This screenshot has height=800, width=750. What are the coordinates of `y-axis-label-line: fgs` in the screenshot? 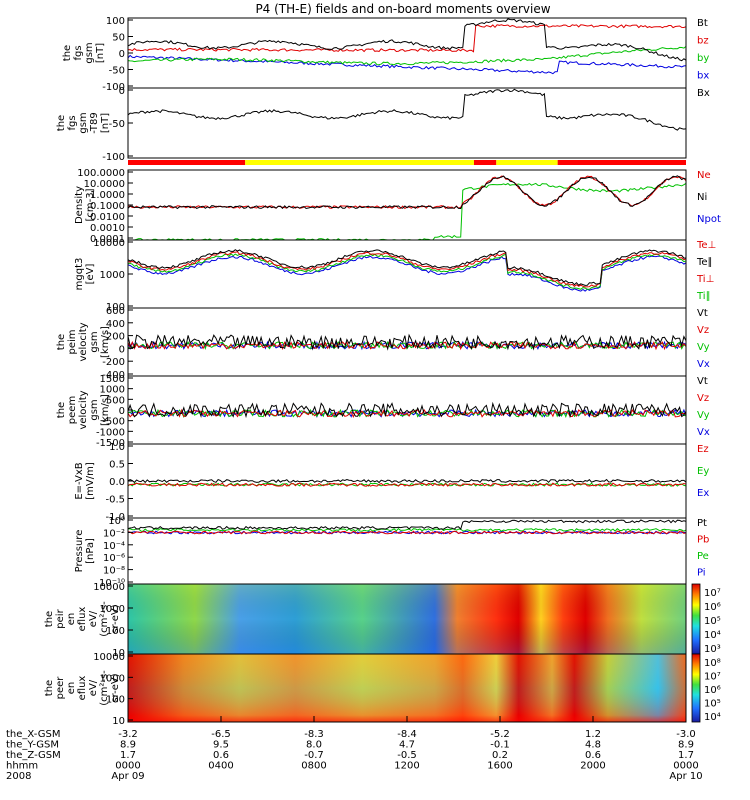 It's located at (72, 122).